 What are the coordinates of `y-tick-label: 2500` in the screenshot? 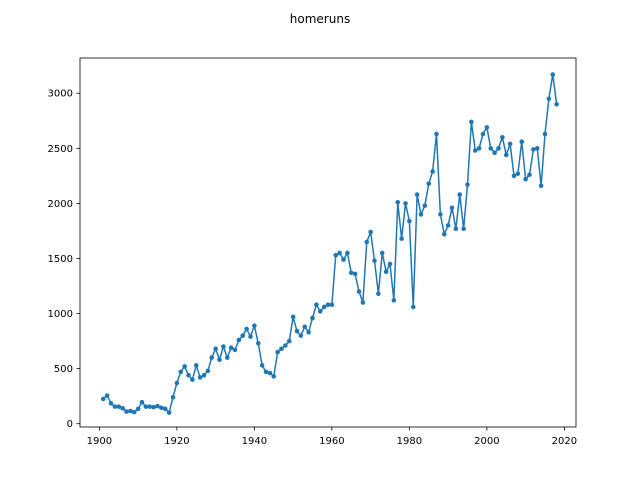 It's located at (60, 149).